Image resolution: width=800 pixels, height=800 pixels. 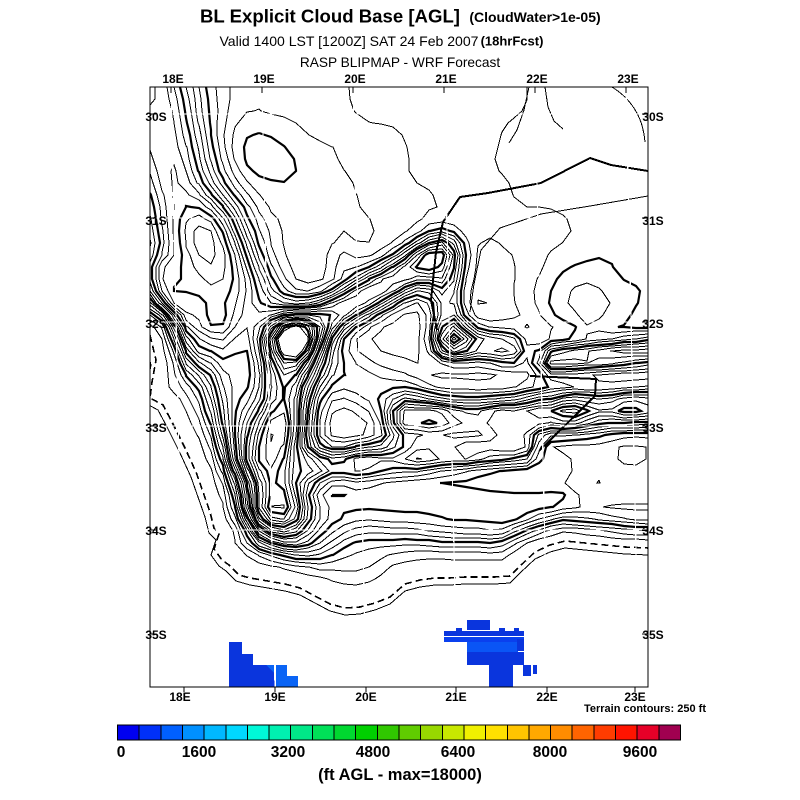 I want to click on svg-text: 3200, so click(x=288, y=752).